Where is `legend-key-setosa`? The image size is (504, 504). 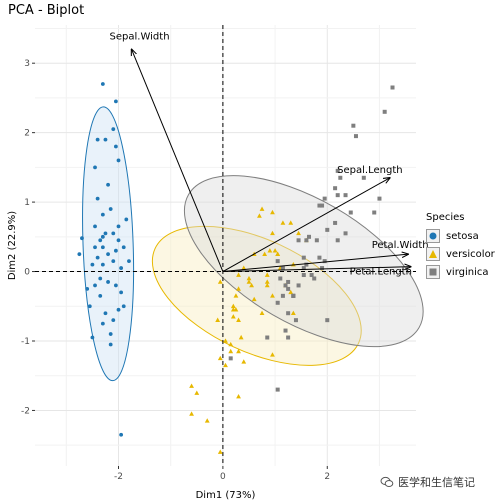
legend-key-setosa is located at coordinates (433, 236).